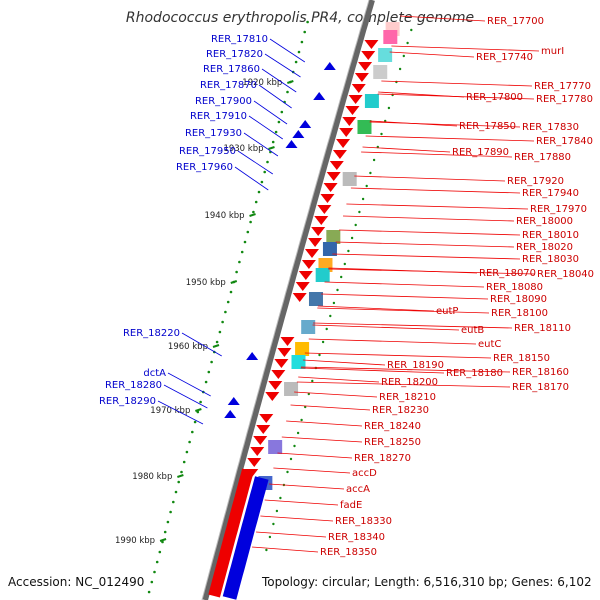  What do you see at coordinates (544, 221) in the screenshot?
I see `right-gene-label: RER_18000` at bounding box center [544, 221].